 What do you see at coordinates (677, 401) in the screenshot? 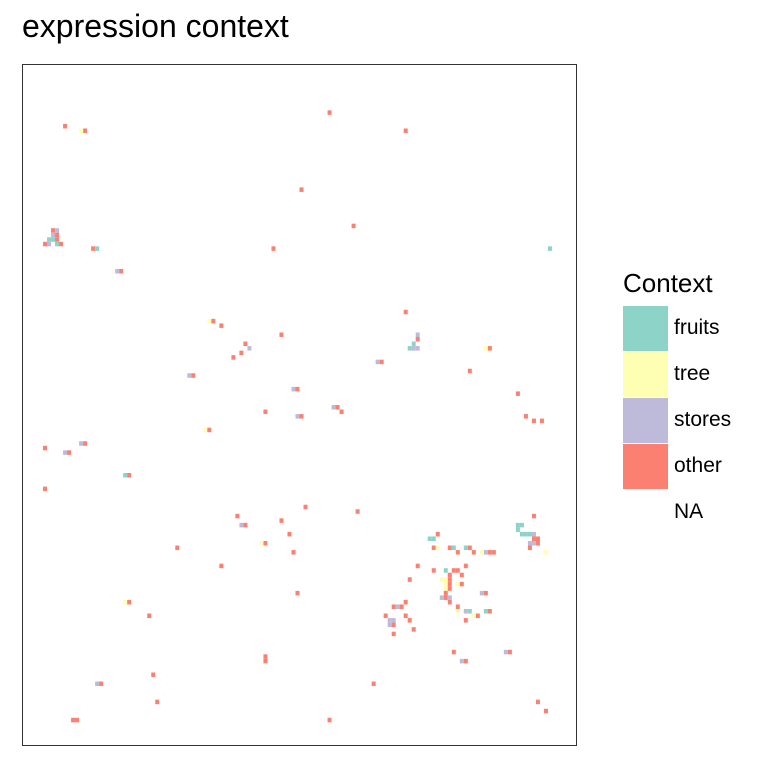
I see `legend: Context fruits tree stores other NA` at bounding box center [677, 401].